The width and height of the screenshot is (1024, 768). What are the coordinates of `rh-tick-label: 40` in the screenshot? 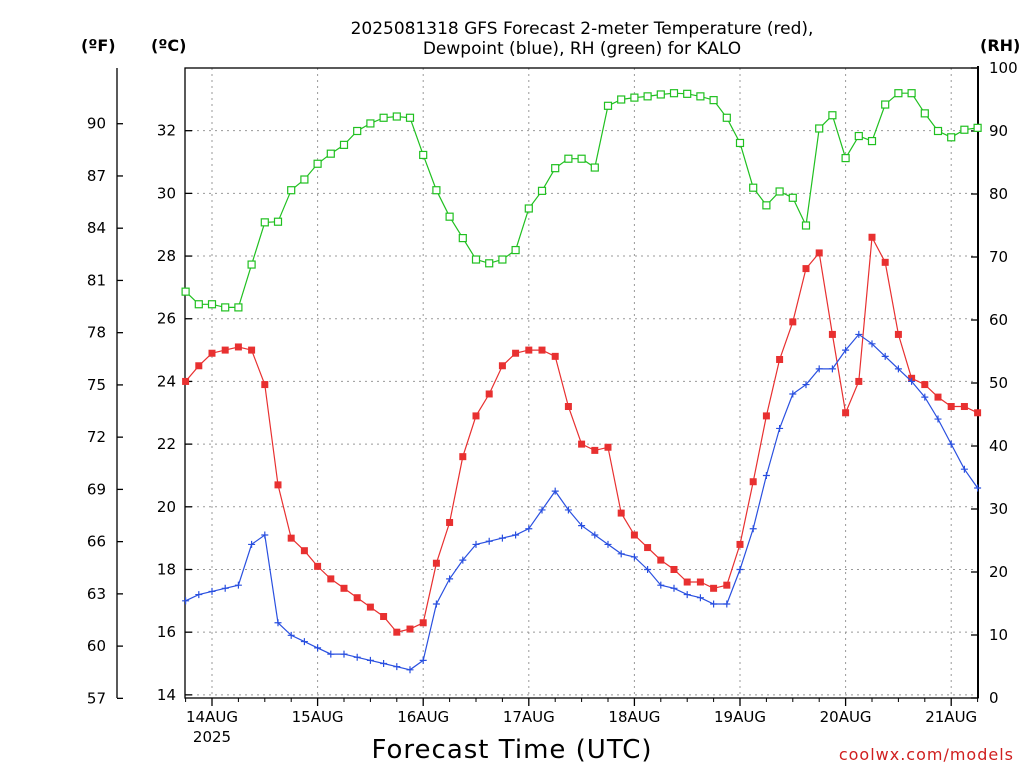 It's located at (998, 446).